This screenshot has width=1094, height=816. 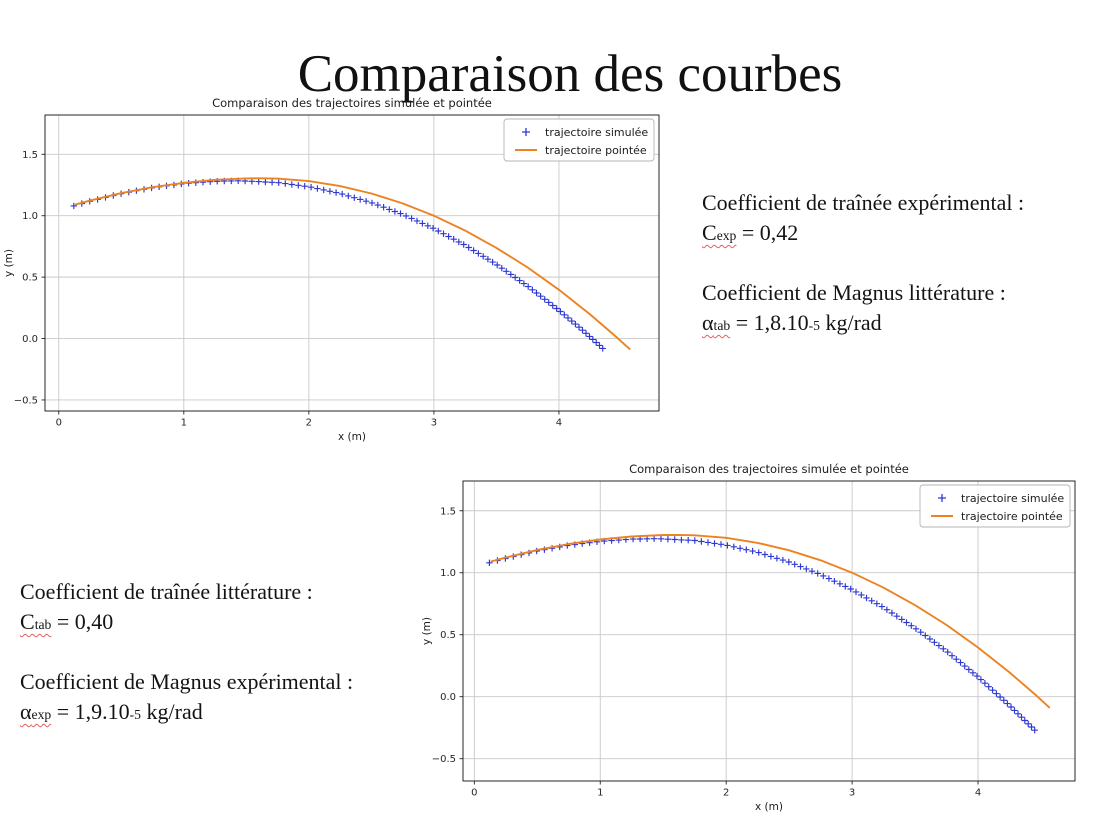 What do you see at coordinates (67, 621) in the screenshot?
I see `drag-coefficient-value: Ctab = 0,40` at bounding box center [67, 621].